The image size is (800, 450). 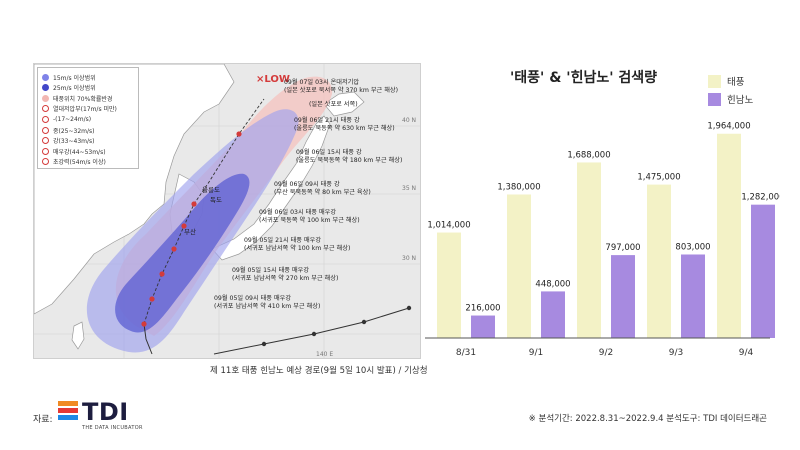 I want to click on map-legend-label: 매우강(44~53m/s), so click(x=79, y=152).